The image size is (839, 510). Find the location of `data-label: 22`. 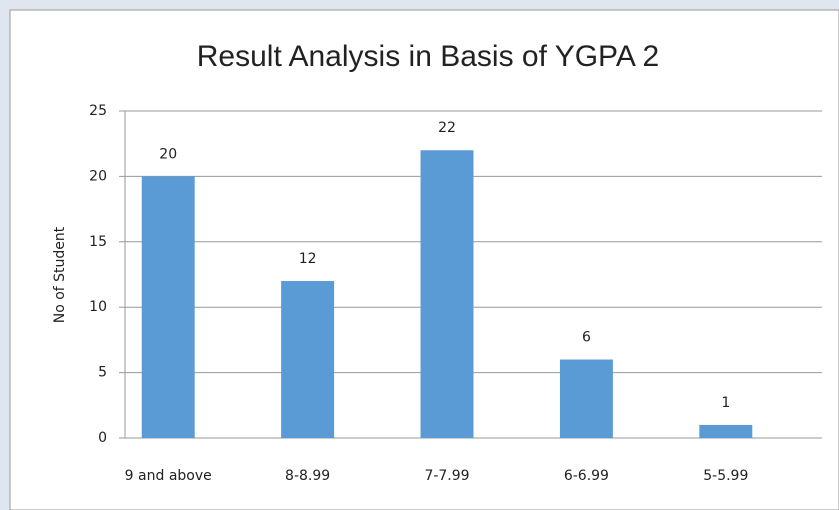

data-label: 22 is located at coordinates (447, 128).